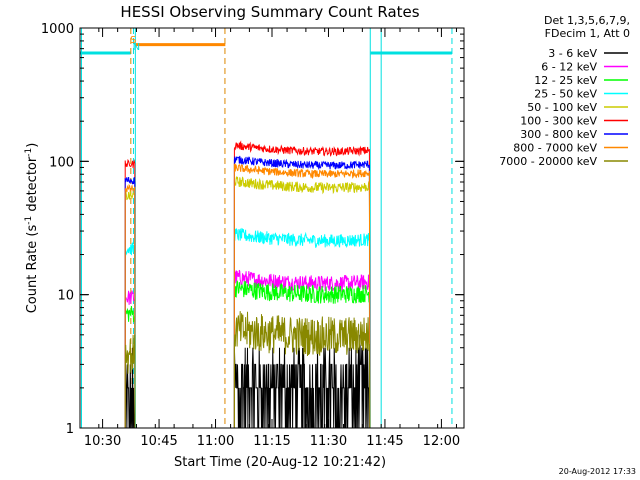 This screenshot has width=640, height=480. What do you see at coordinates (102, 441) in the screenshot?
I see `x-tick-label-1030: 10:30` at bounding box center [102, 441].